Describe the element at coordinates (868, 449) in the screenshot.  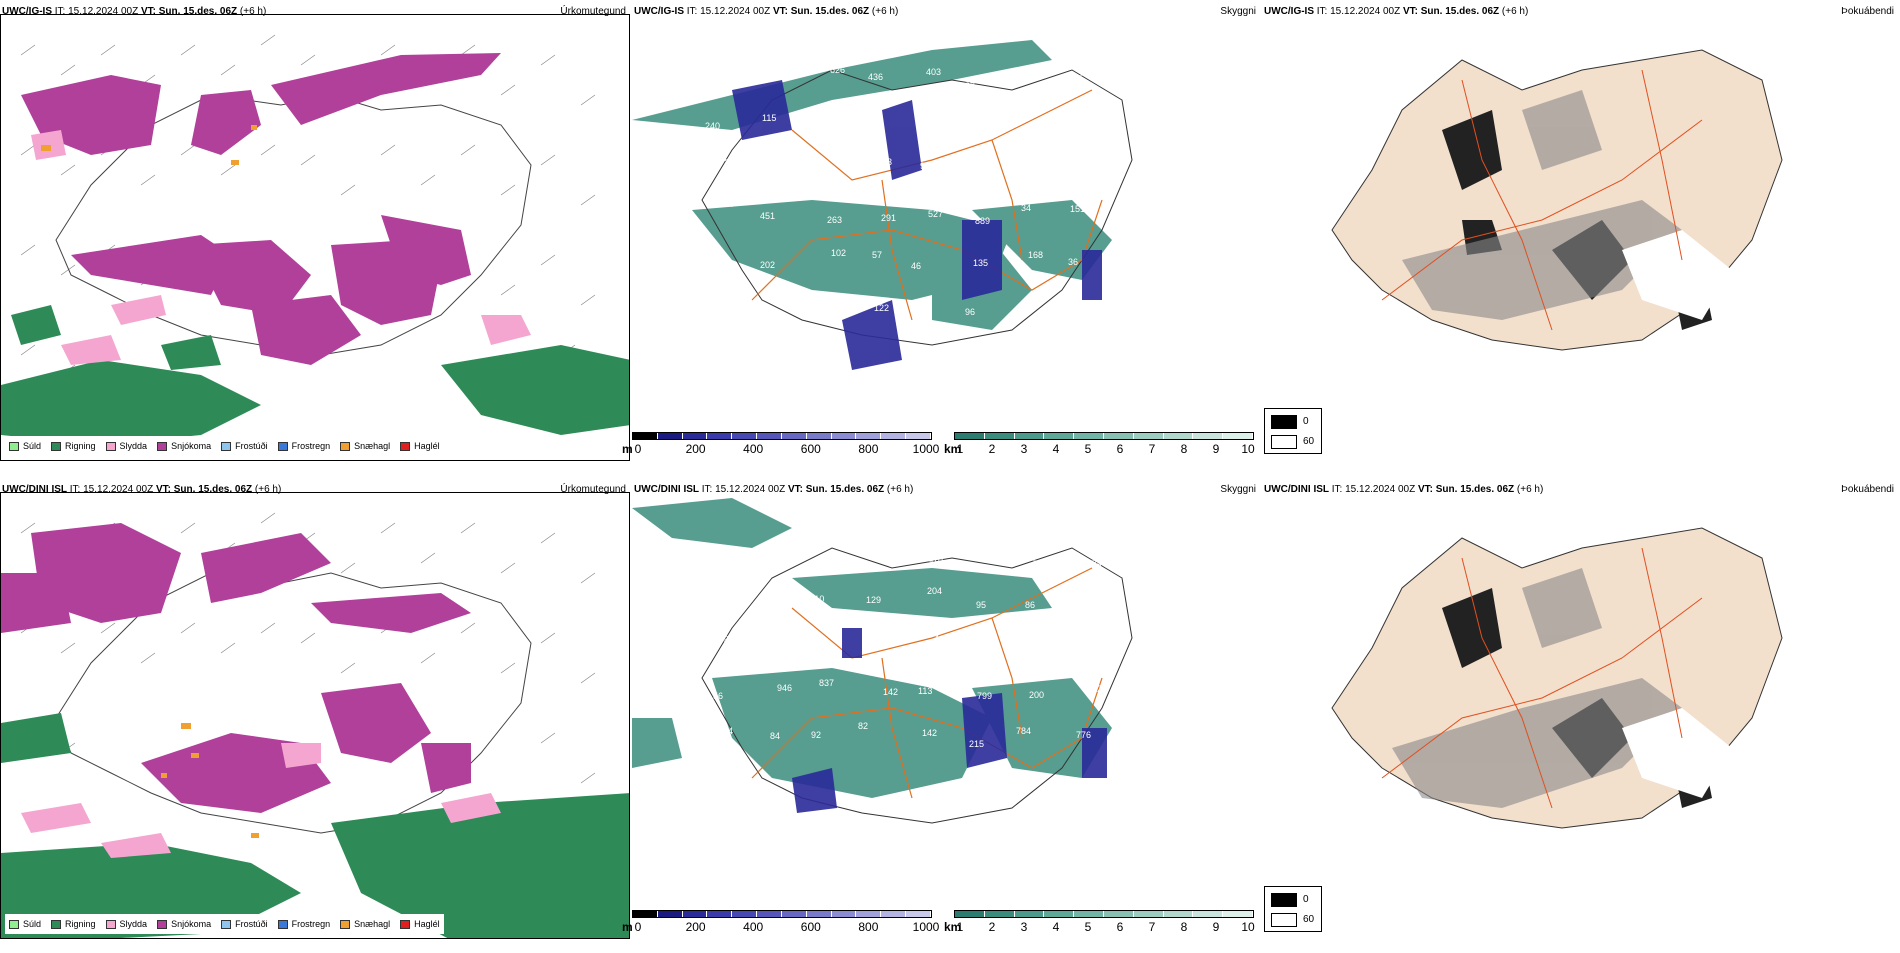
I see `colorbar-tick-label: 800` at that location.